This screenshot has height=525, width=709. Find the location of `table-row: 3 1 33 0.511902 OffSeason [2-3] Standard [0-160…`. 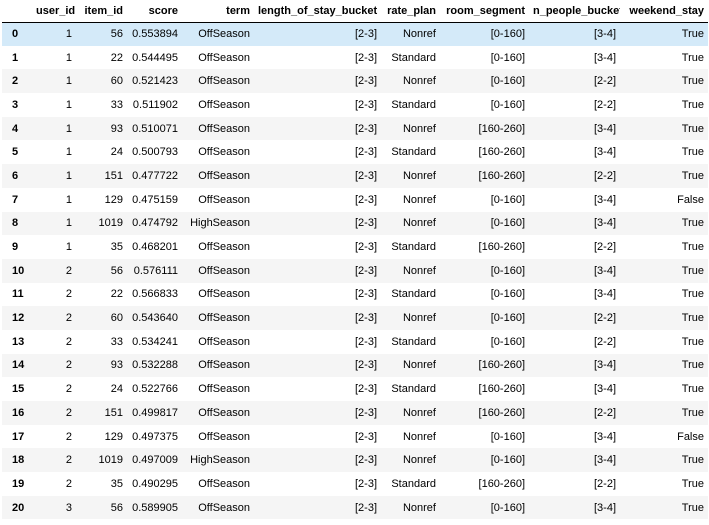

table-row: 3 1 33 0.511902 OffSeason [2-3] Standard [0-160… is located at coordinates (355, 105).